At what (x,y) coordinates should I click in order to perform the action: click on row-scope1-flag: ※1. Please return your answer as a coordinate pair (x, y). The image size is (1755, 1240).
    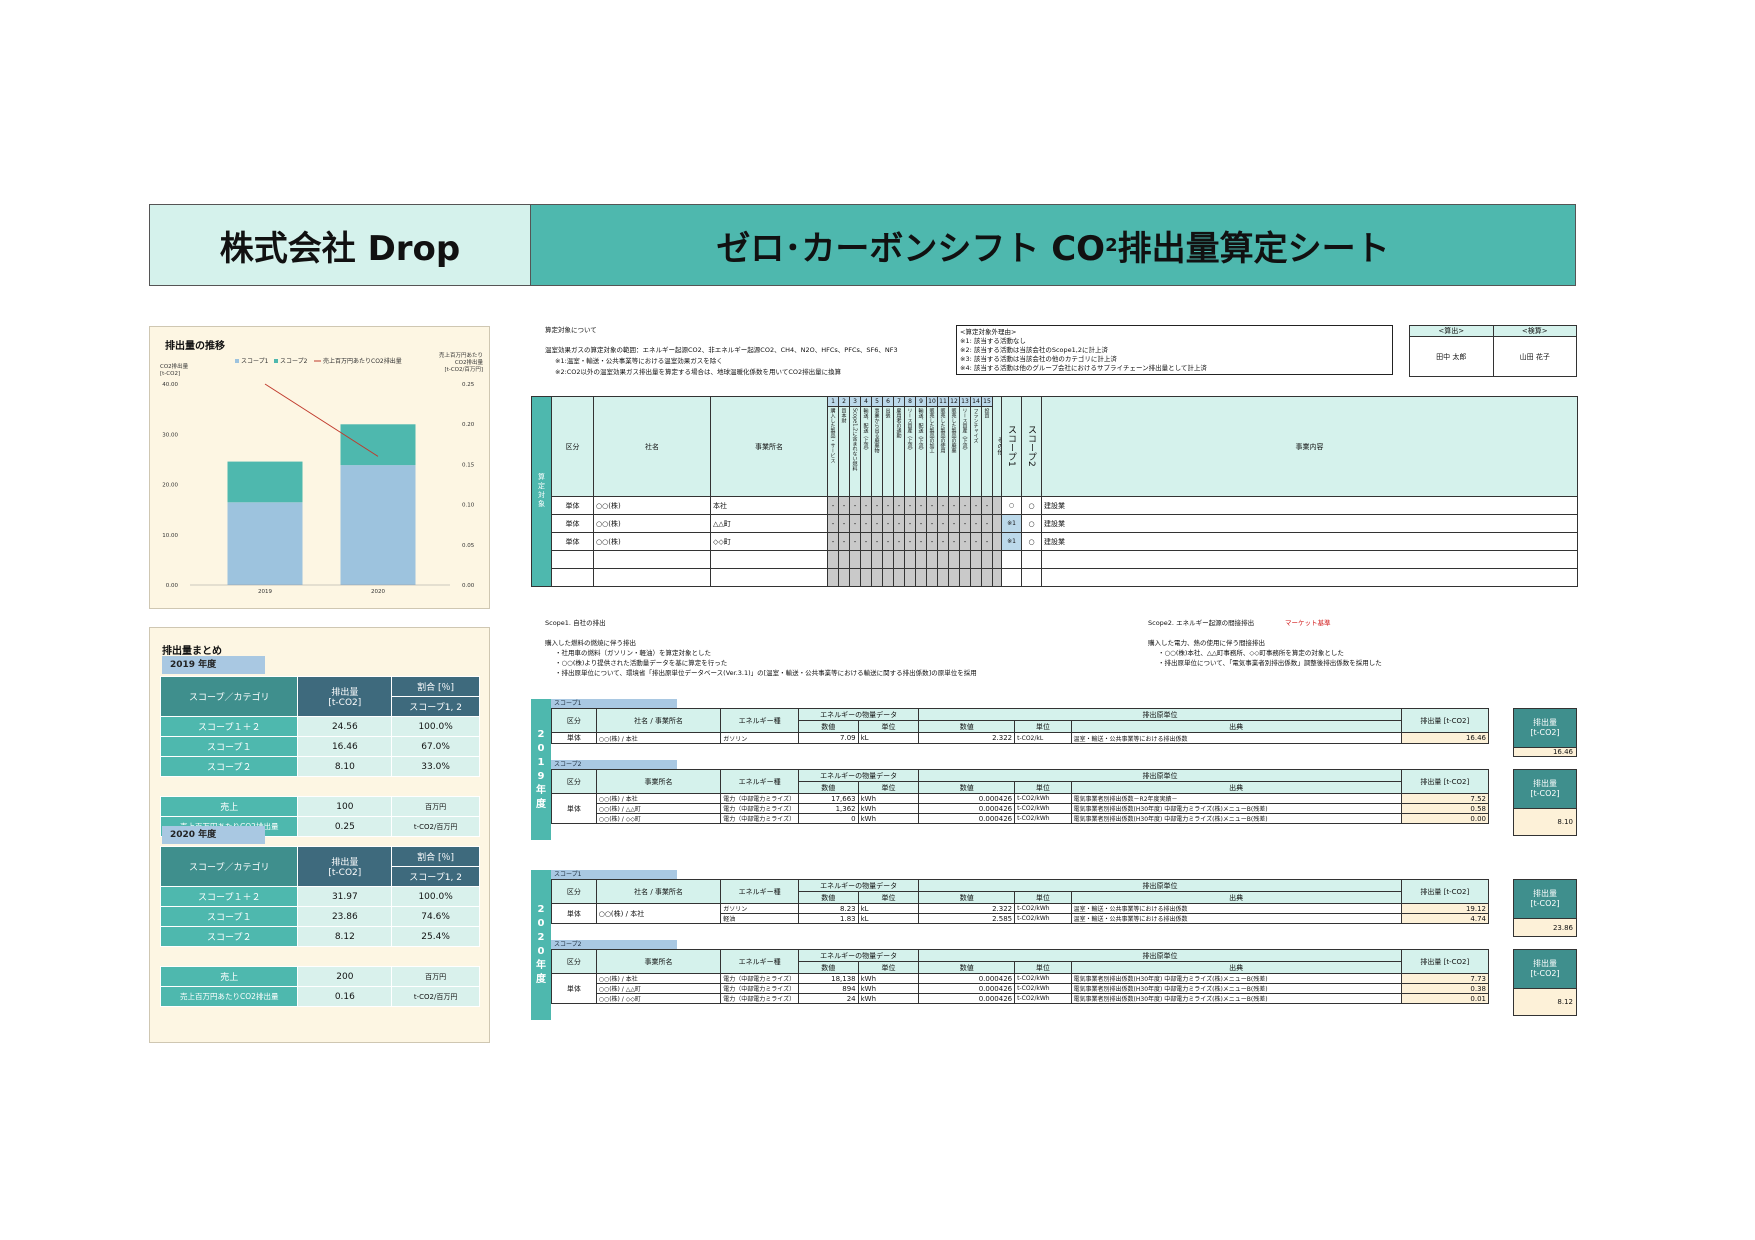
    Looking at the image, I should click on (1011, 541).